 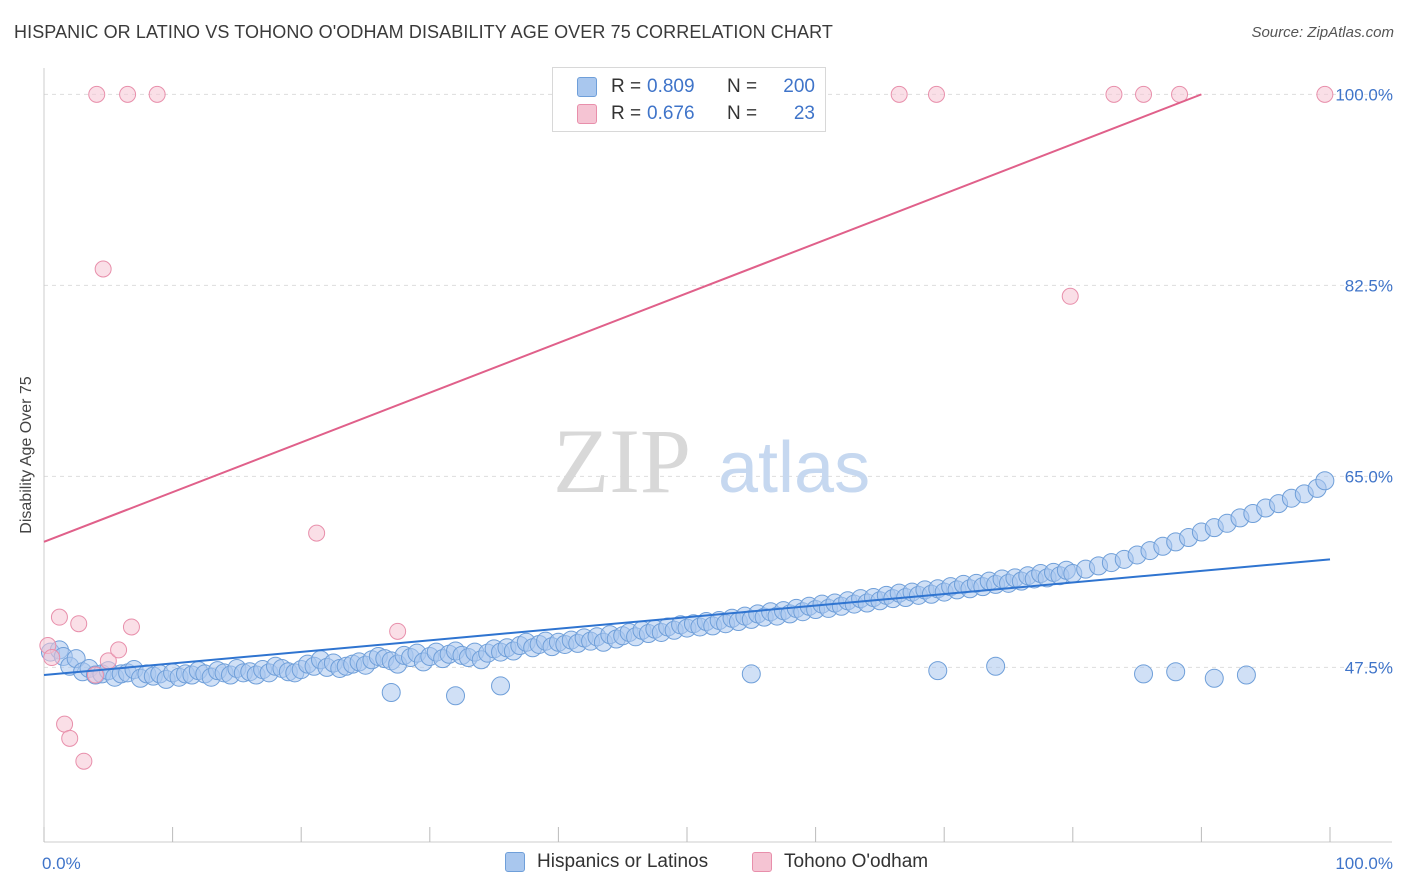 I want to click on legend-item-hispanics: Hispanics or Latinos, so click(x=606, y=862).